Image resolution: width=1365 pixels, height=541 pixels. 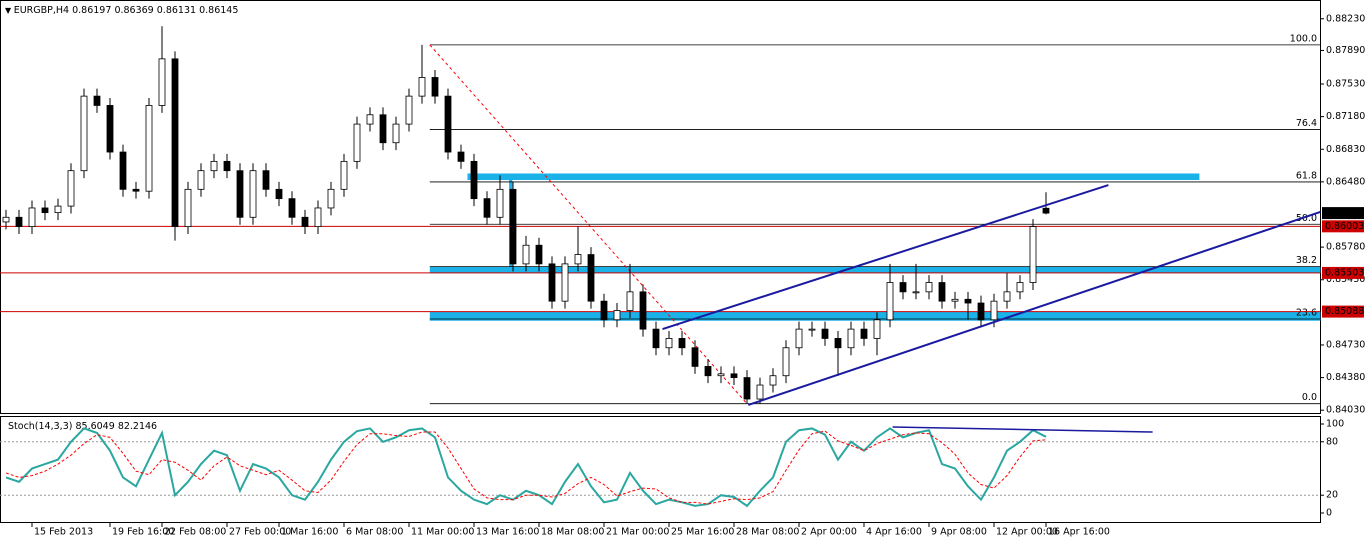 What do you see at coordinates (526, 467) in the screenshot?
I see `stoch-signal-line` at bounding box center [526, 467].